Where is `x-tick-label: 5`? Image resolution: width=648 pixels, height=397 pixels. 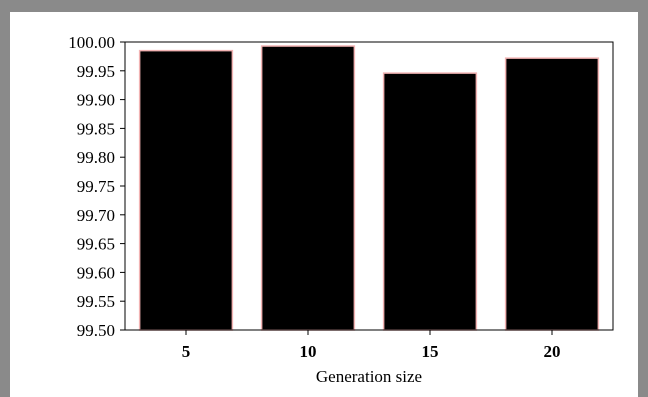
x-tick-label: 5 is located at coordinates (186, 351).